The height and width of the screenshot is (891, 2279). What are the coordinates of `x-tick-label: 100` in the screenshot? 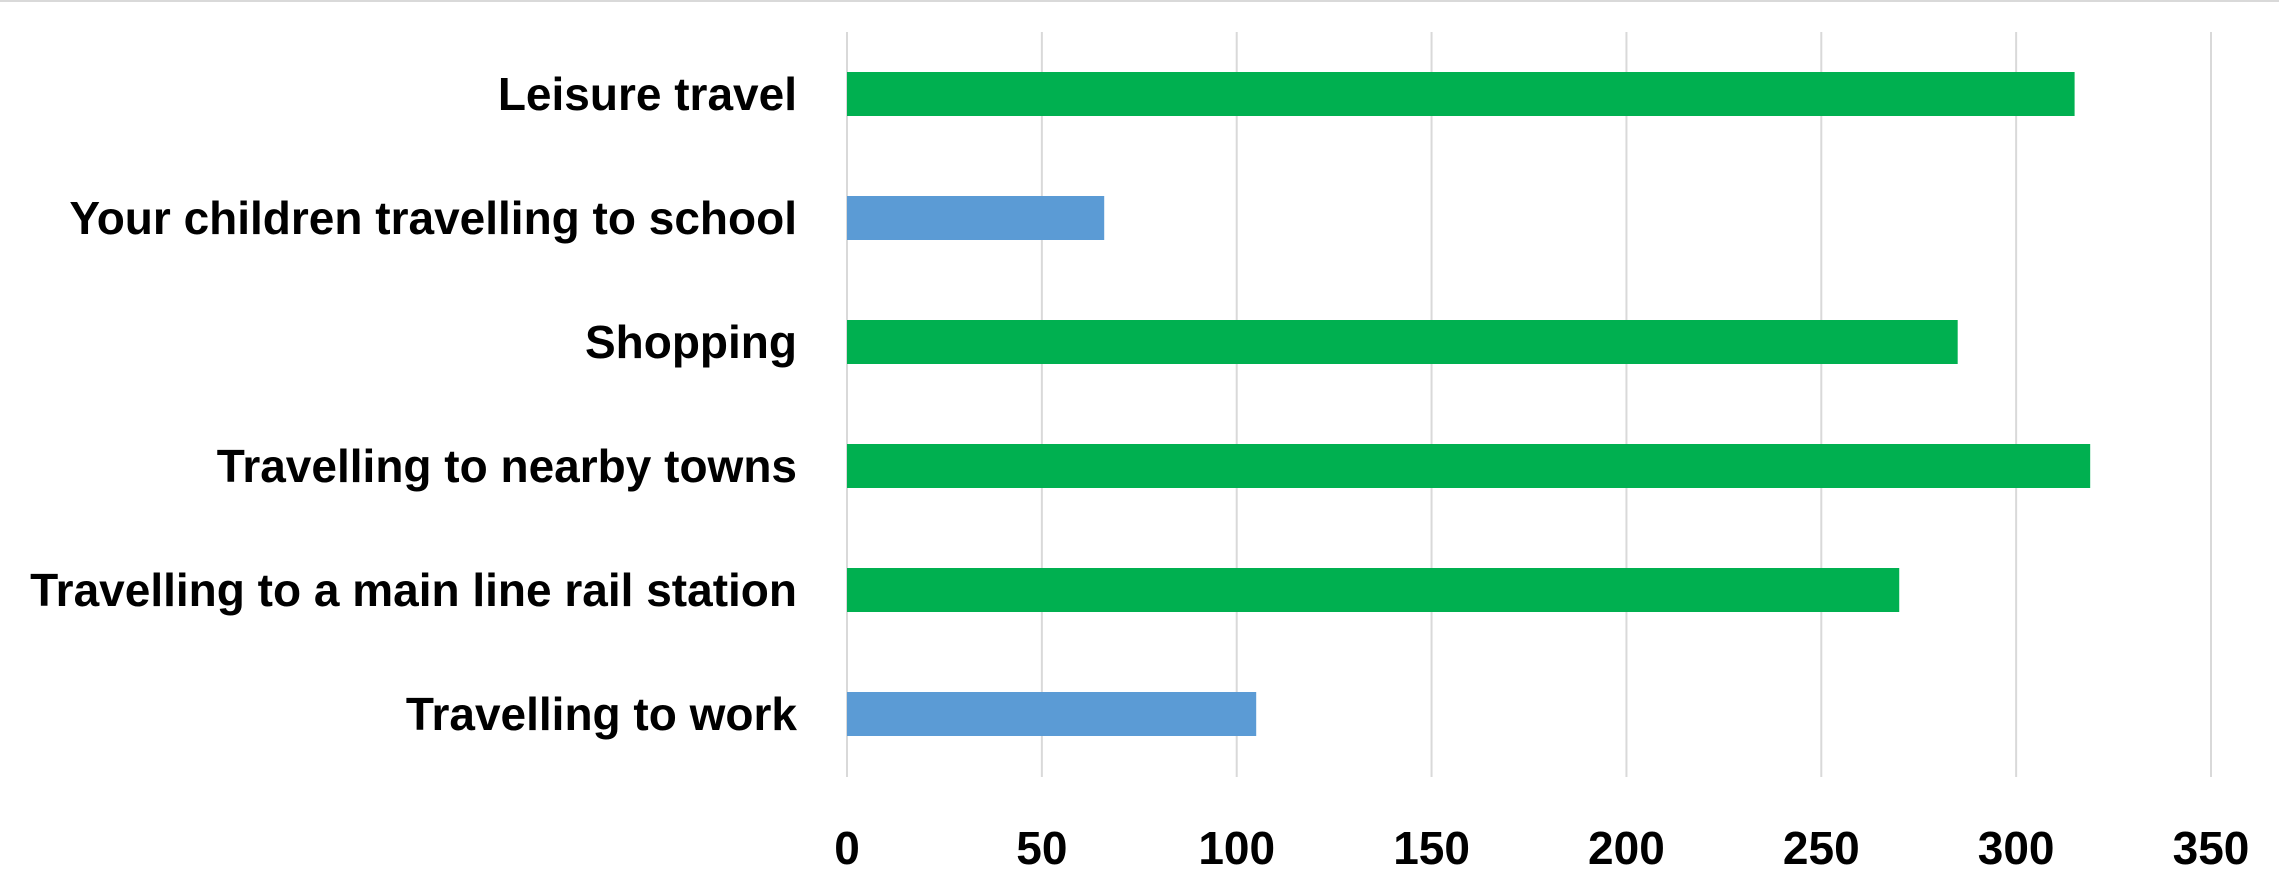 It's located at (1236, 848).